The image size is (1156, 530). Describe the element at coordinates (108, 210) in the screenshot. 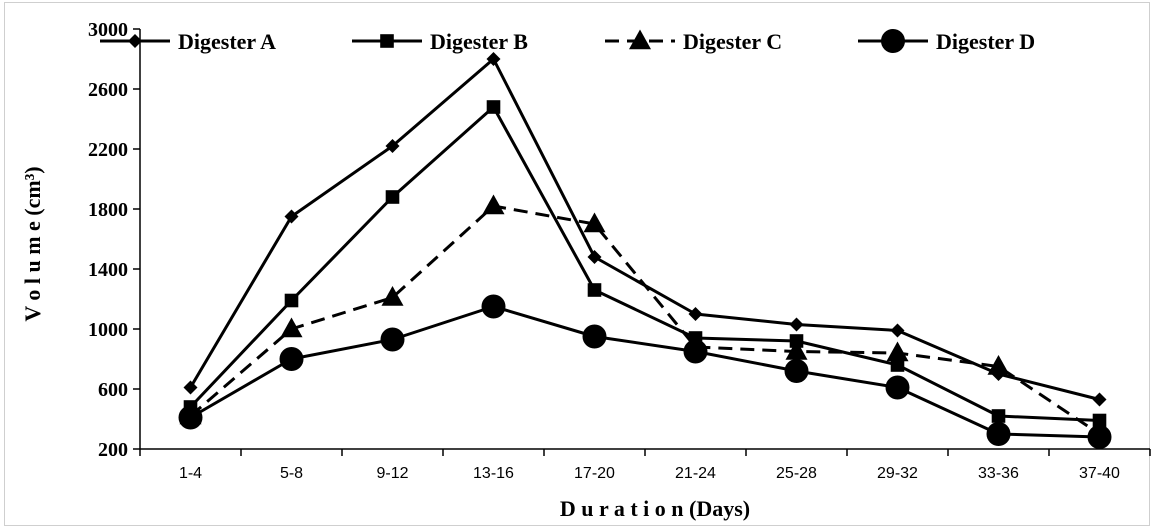

I see `y-tick-label: 1800` at that location.